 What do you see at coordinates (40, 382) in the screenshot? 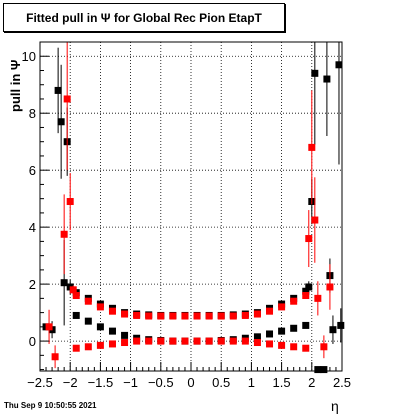
I see `x-tick-label: −2.5` at bounding box center [40, 382].